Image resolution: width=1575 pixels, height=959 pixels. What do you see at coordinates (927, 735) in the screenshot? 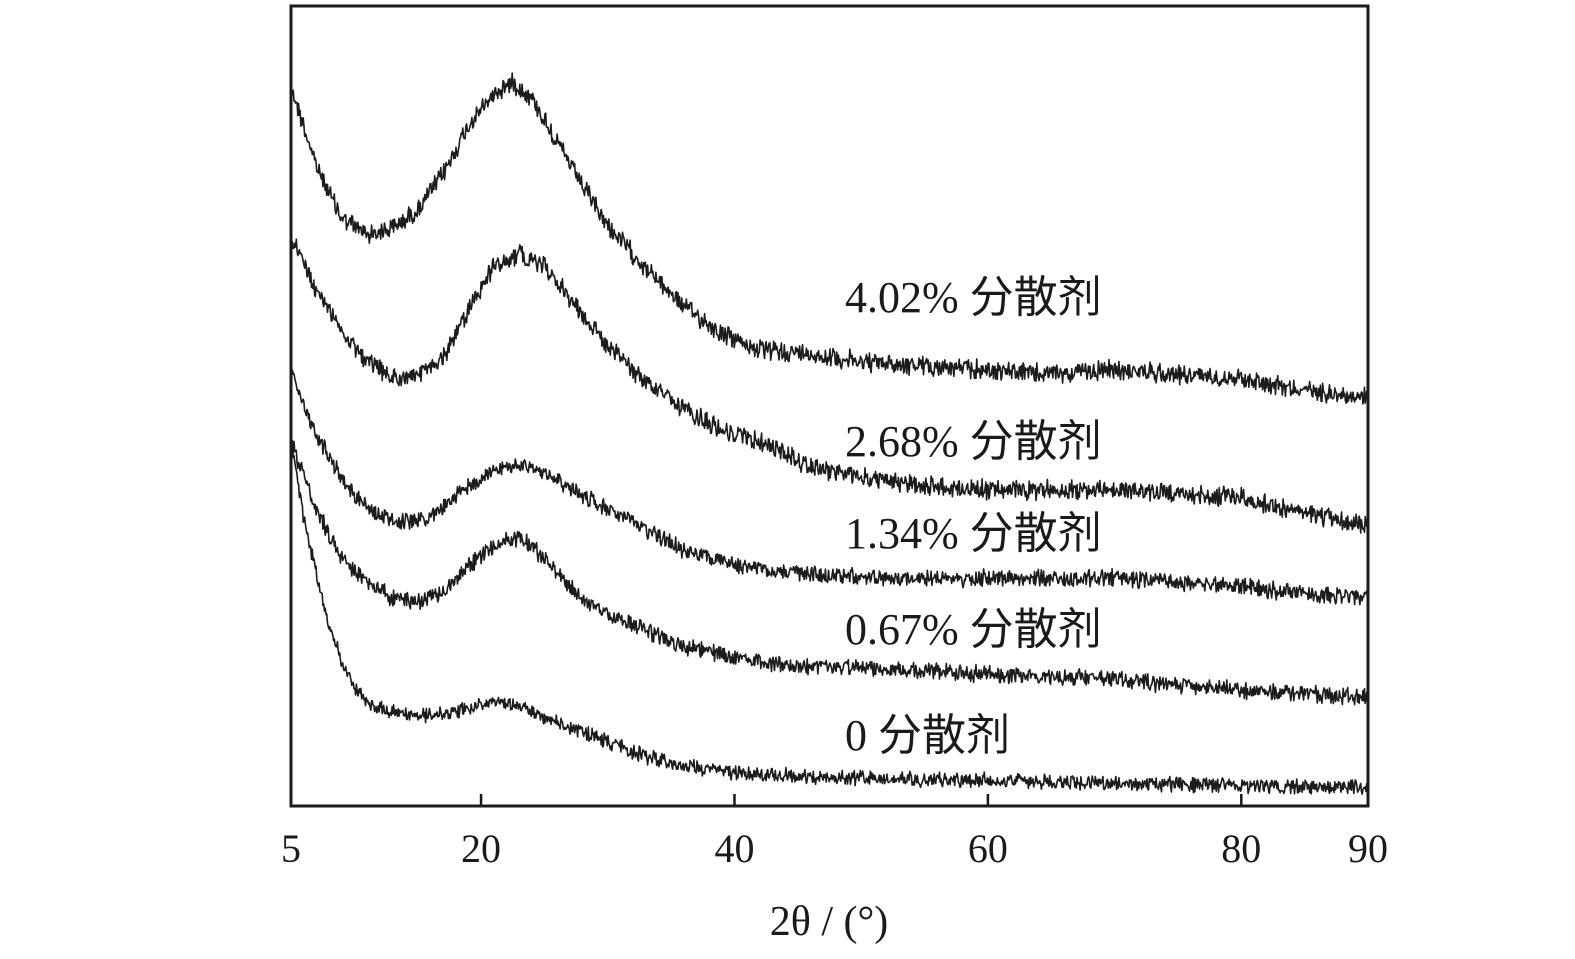
I see `series-label-4: 0 分散剂` at bounding box center [927, 735].